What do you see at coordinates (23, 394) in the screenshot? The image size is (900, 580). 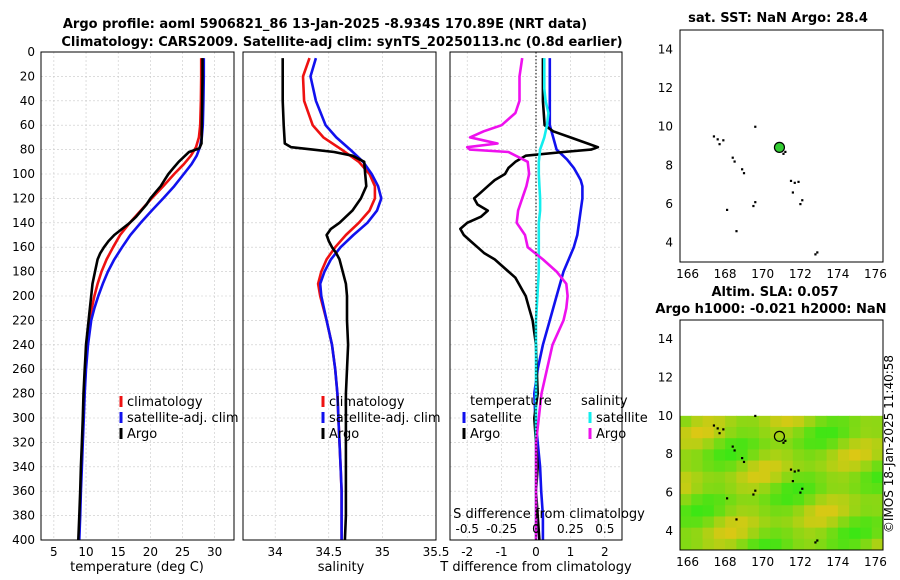 I see `y-tick-label: 280` at bounding box center [23, 394].